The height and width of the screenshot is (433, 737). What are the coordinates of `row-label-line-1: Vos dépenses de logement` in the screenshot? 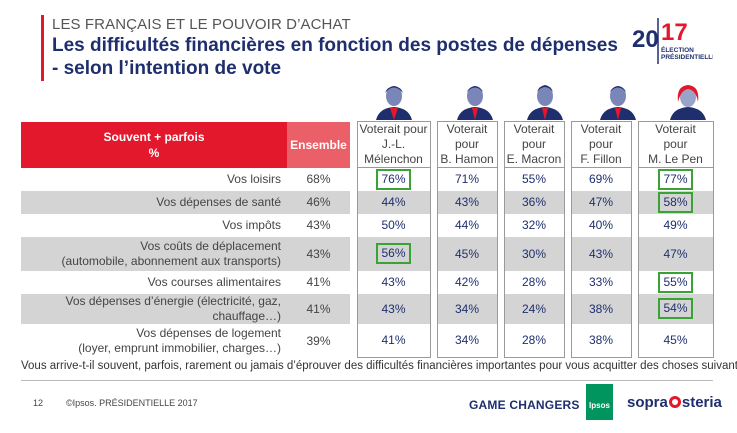 It's located at (208, 332).